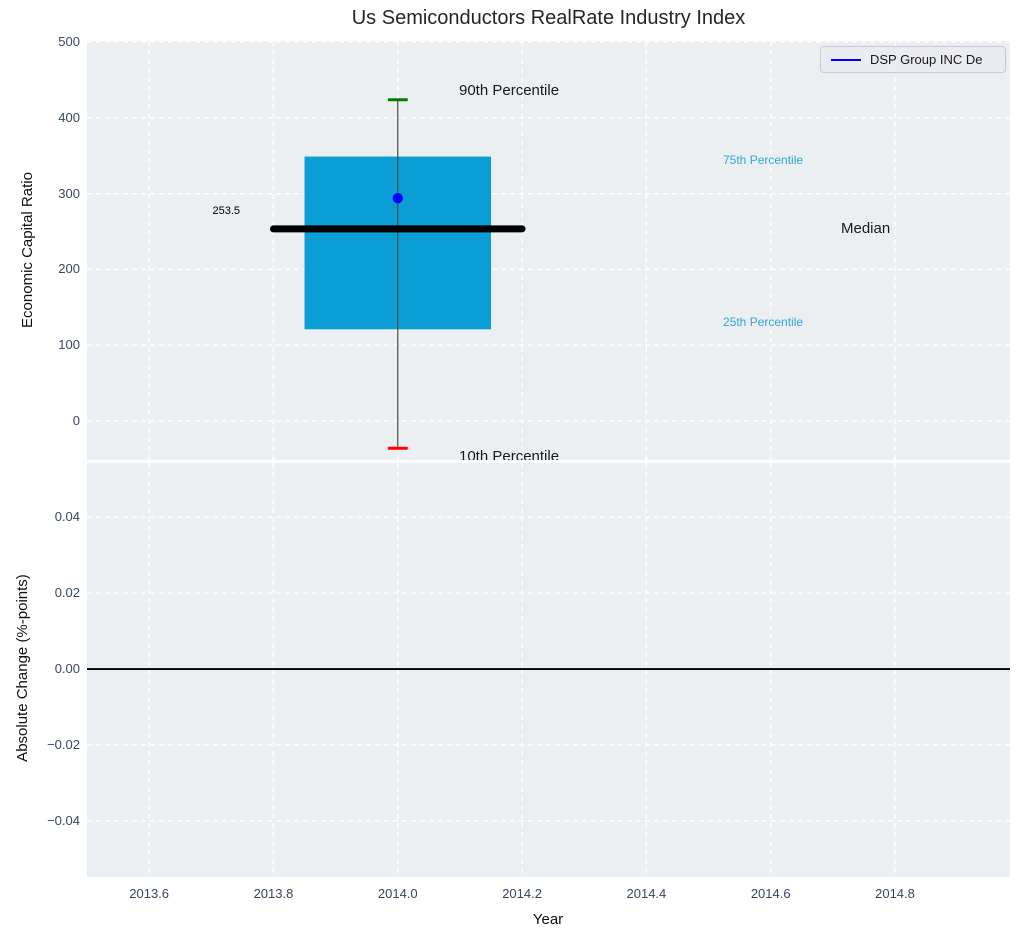 This screenshot has height=940, width=1025. What do you see at coordinates (63, 744) in the screenshot?
I see `y-tick-label: −0.02` at bounding box center [63, 744].